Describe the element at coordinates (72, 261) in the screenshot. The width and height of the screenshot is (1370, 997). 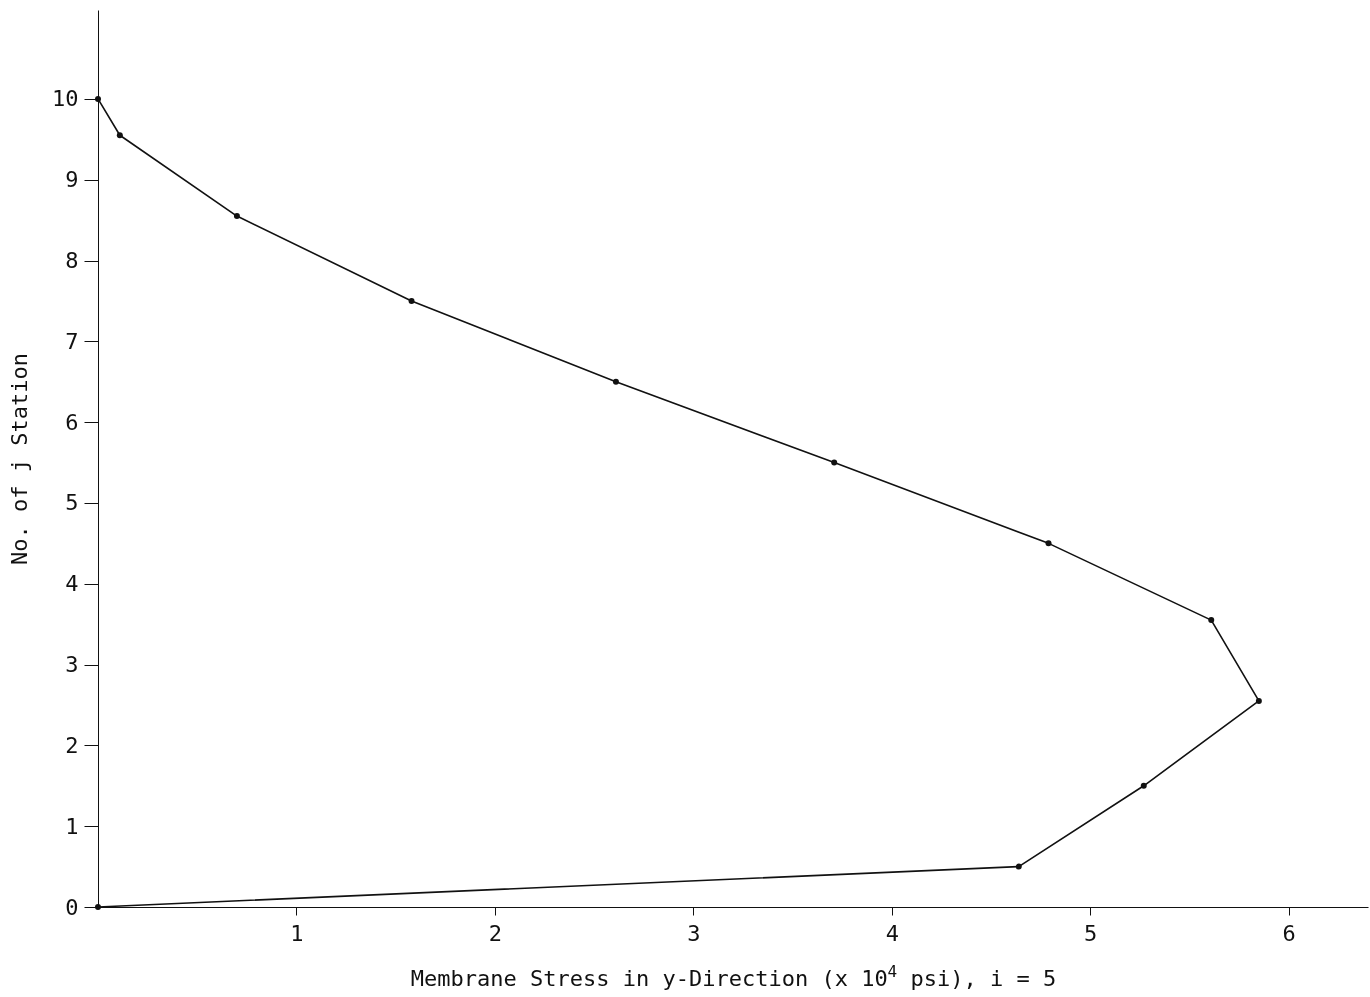
I see `y-tick-label: 8` at that location.